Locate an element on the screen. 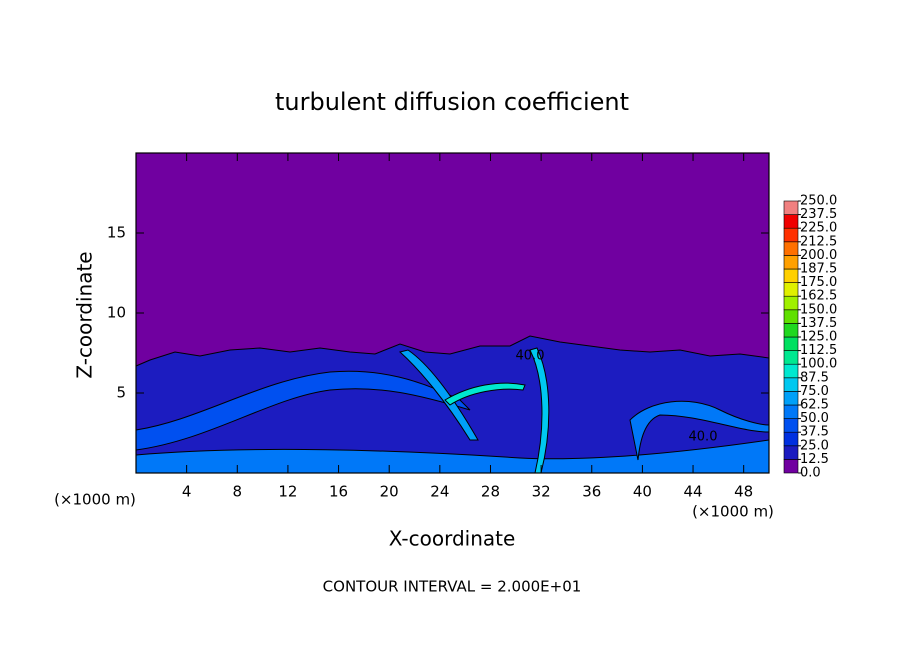  colorbar-label: 12.5 is located at coordinates (814, 459).